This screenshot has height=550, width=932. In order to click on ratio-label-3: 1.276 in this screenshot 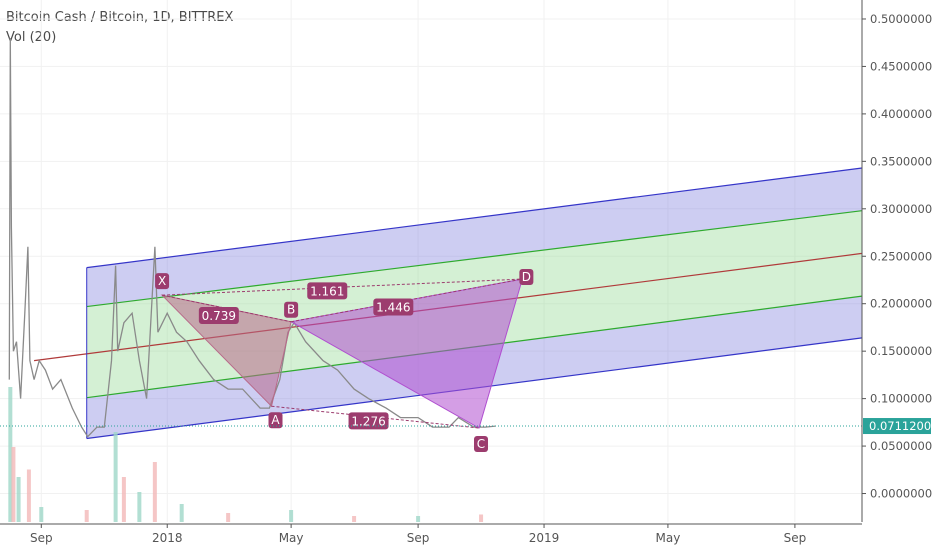, I will do `click(368, 421)`.